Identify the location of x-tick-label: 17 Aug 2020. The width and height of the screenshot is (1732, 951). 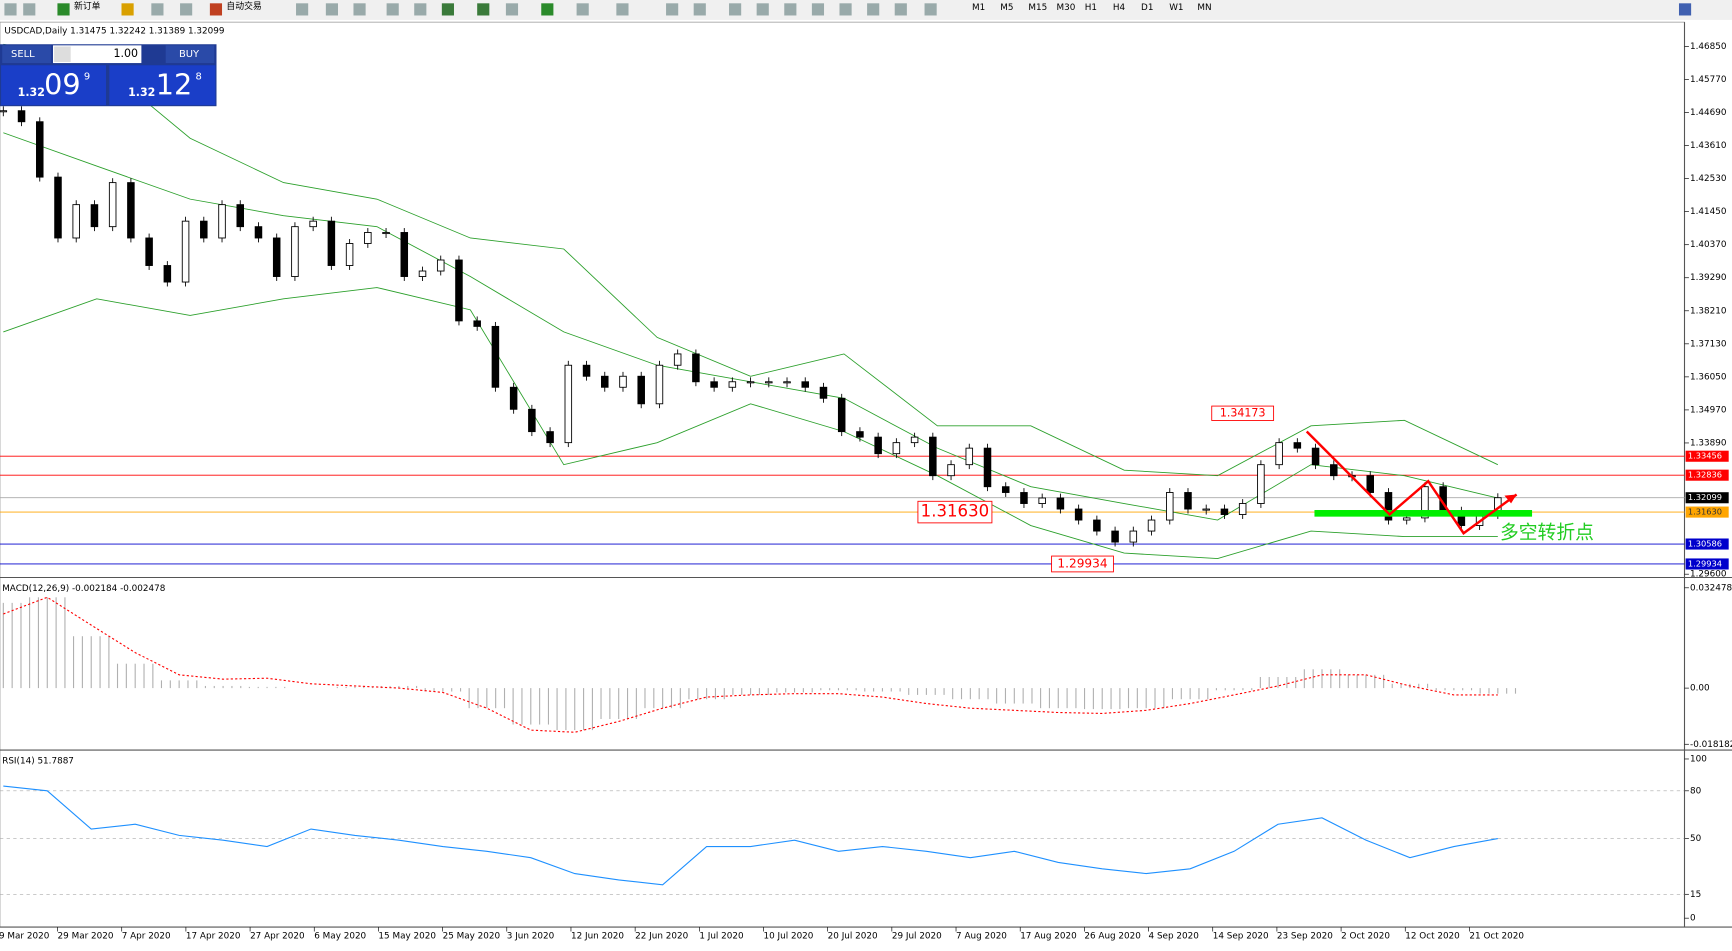
(1048, 936).